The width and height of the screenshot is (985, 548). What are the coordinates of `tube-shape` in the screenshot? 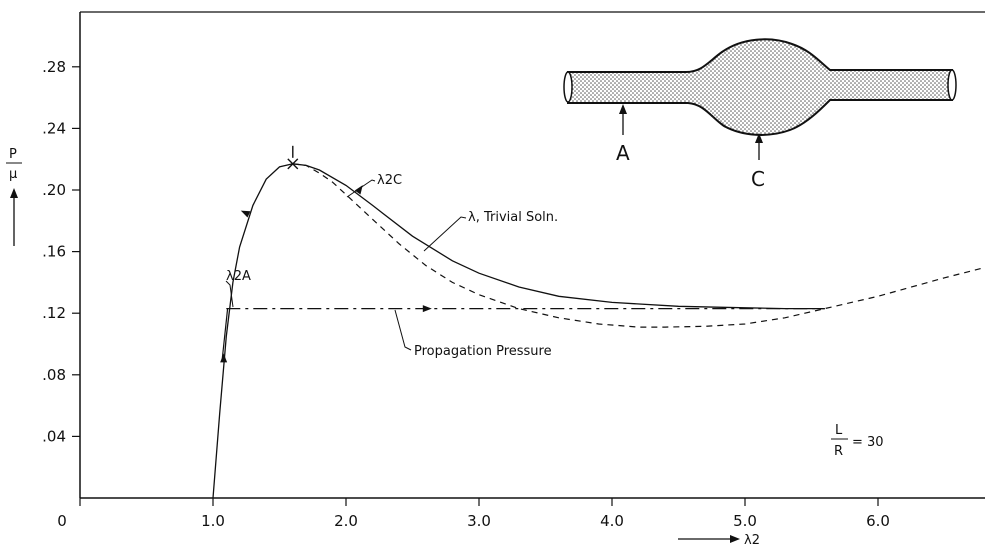 It's located at (760, 87).